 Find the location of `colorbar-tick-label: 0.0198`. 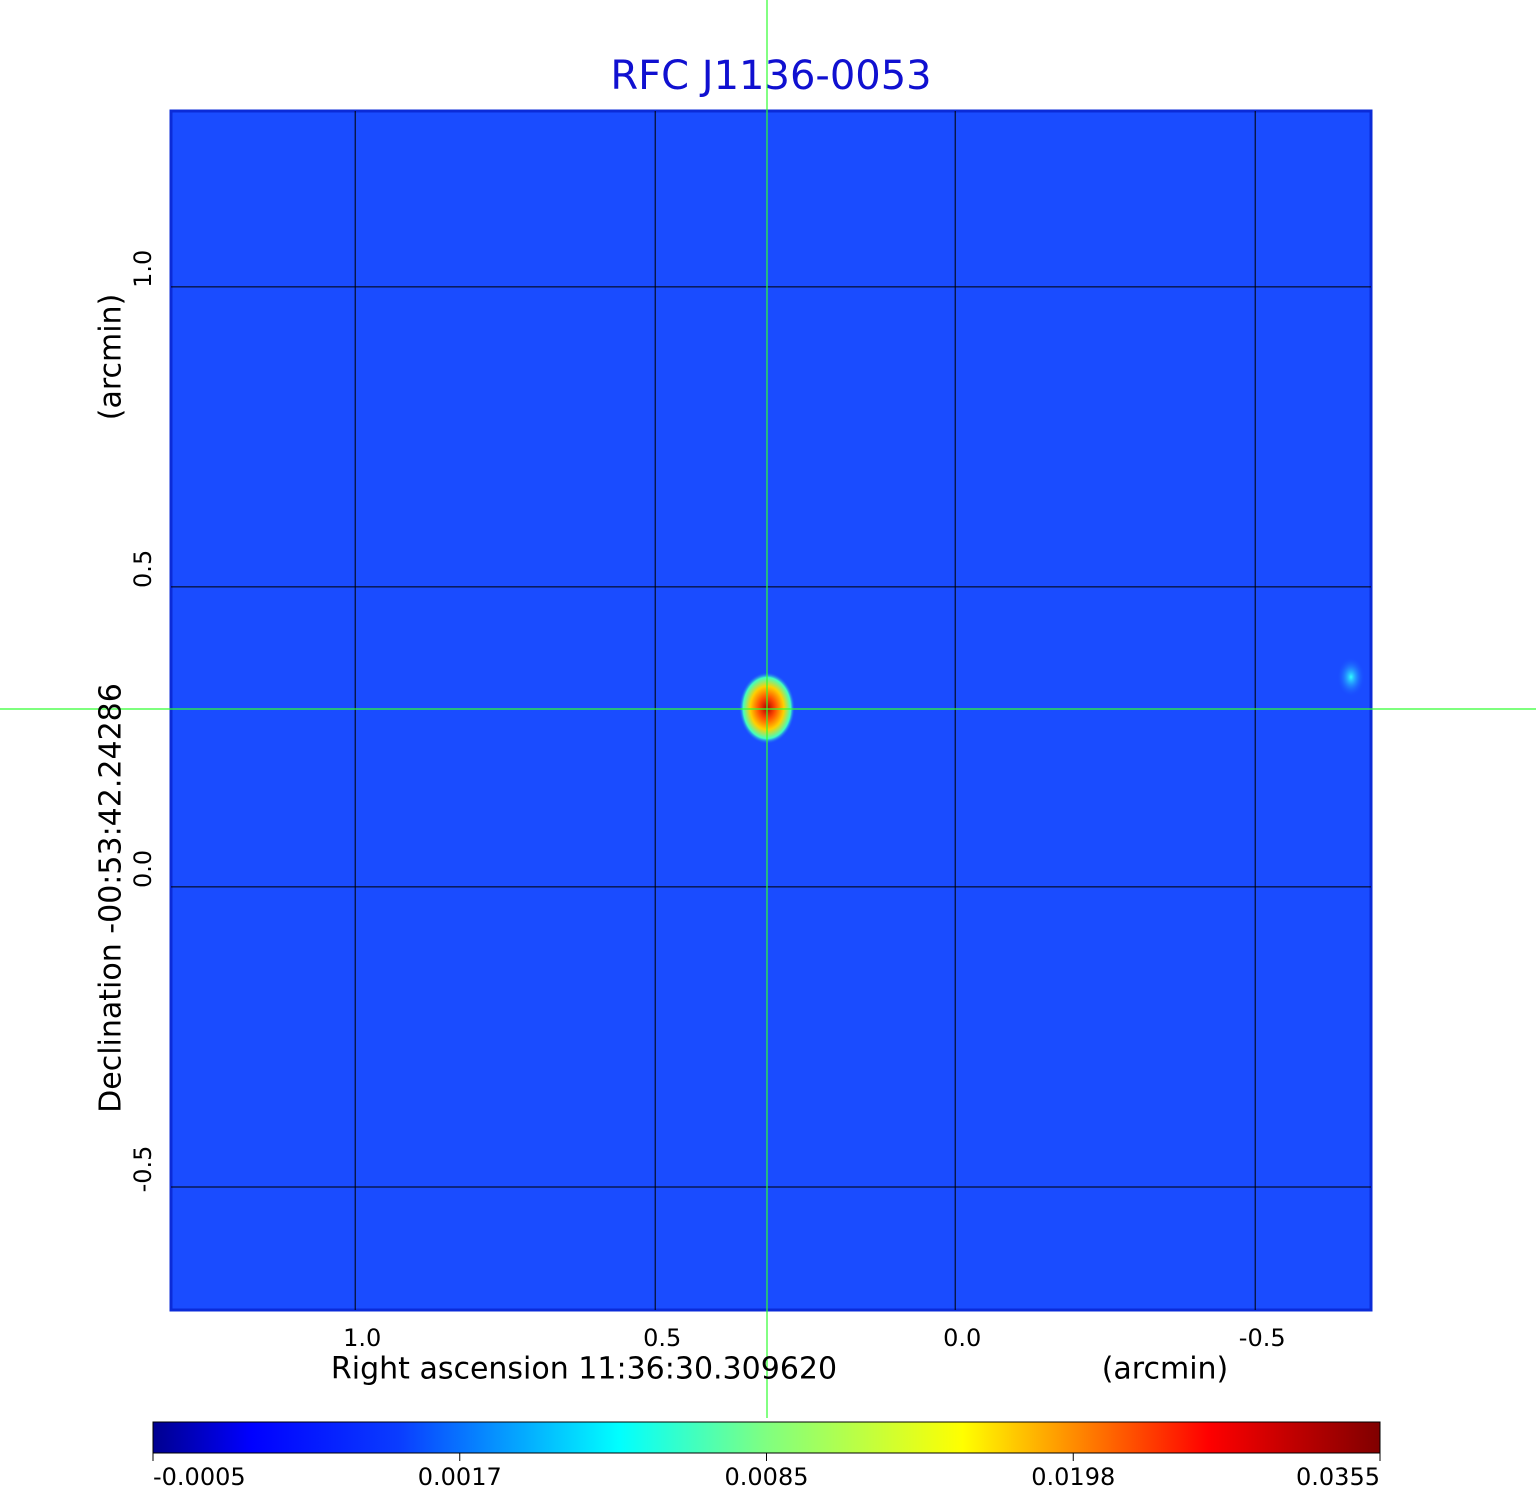

colorbar-tick-label: 0.0198 is located at coordinates (1073, 1477).